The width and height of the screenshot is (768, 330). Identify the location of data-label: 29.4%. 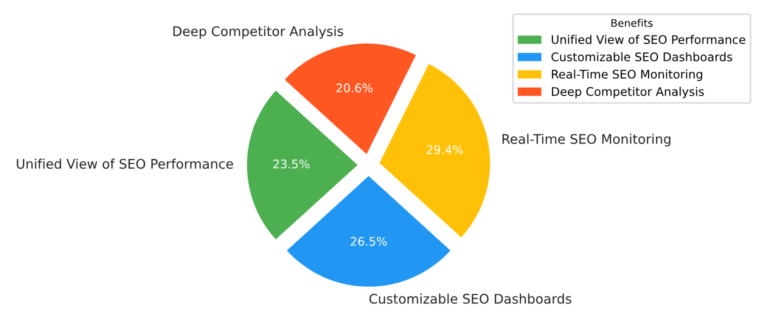
(444, 149).